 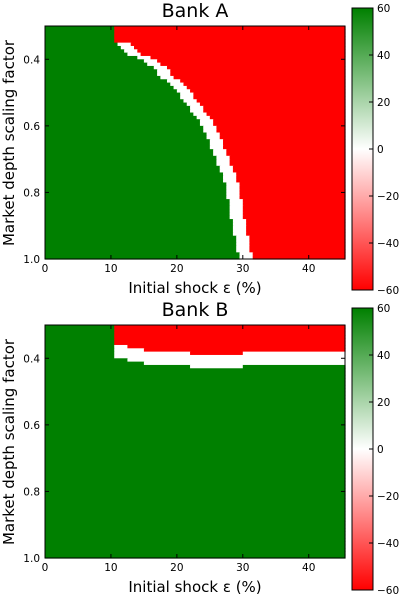 What do you see at coordinates (9, 142) in the screenshot?
I see `y-axis-label-bank-a: Market depth scaling factor` at bounding box center [9, 142].